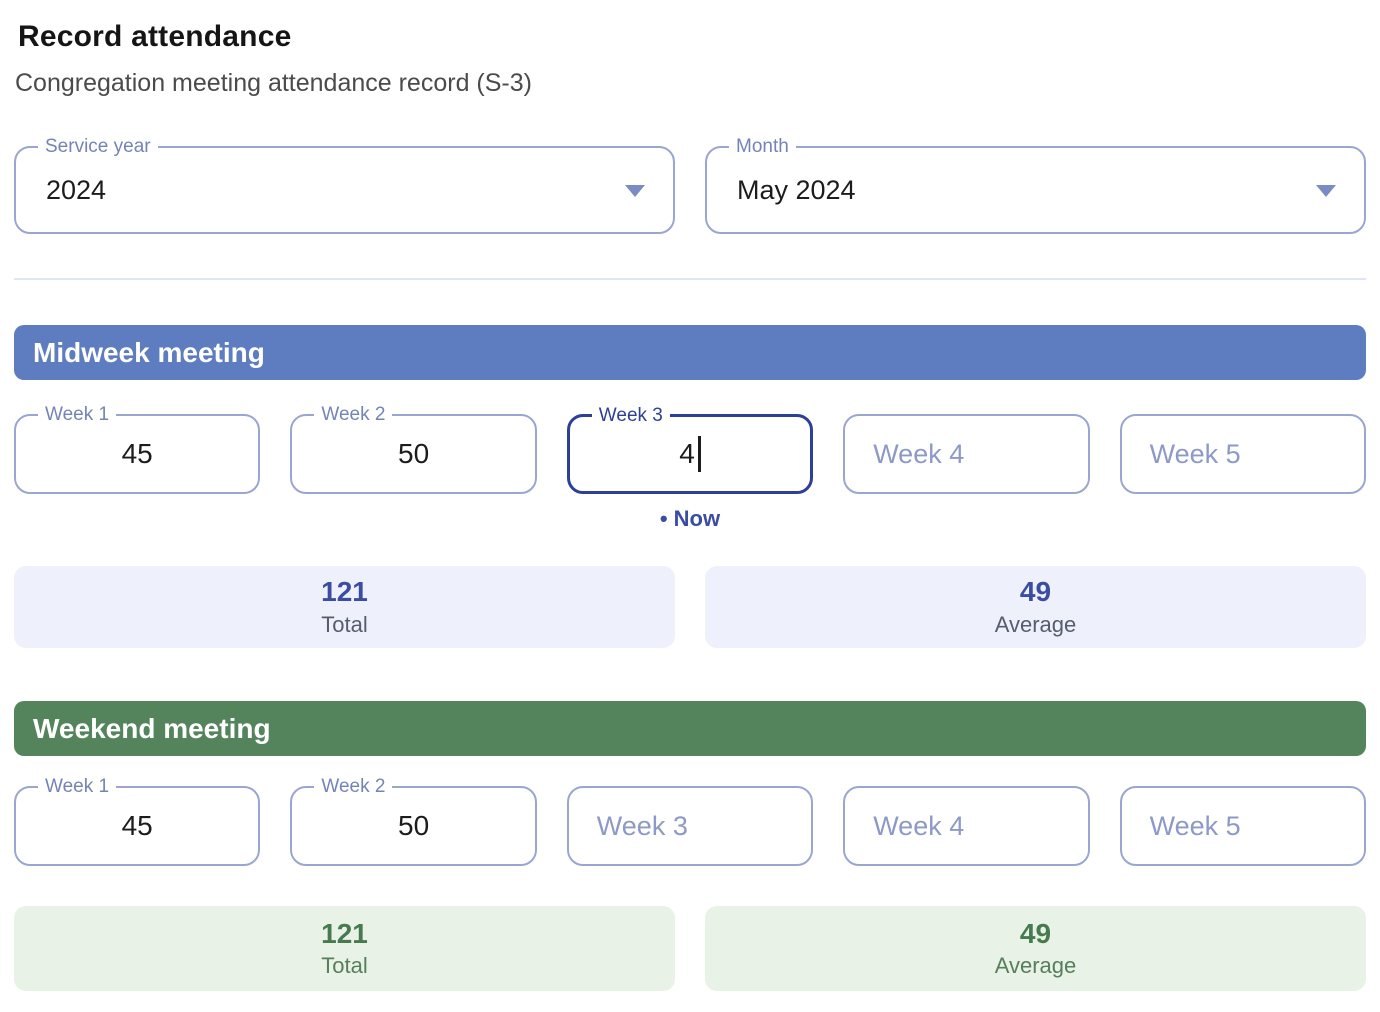 This screenshot has height=1012, width=1380. What do you see at coordinates (1035, 185) in the screenshot?
I see `month-select: Month May 2024` at bounding box center [1035, 185].